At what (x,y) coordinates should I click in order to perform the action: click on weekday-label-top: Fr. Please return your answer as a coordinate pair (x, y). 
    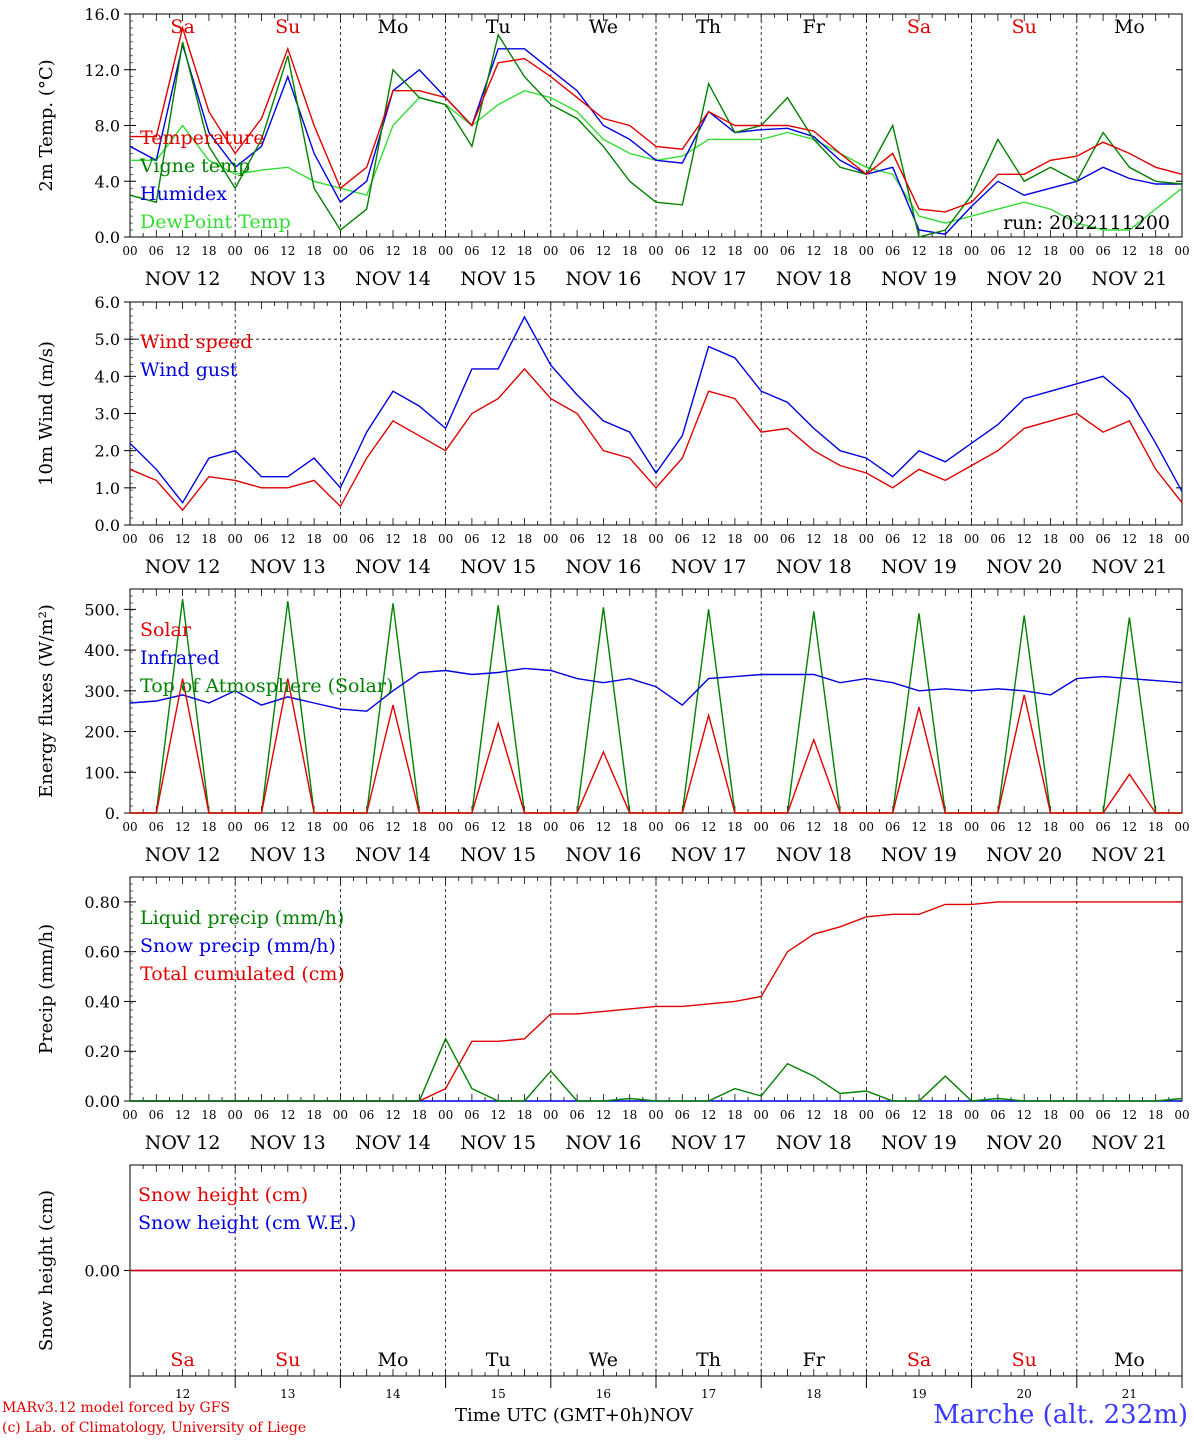
    Looking at the image, I should click on (814, 27).